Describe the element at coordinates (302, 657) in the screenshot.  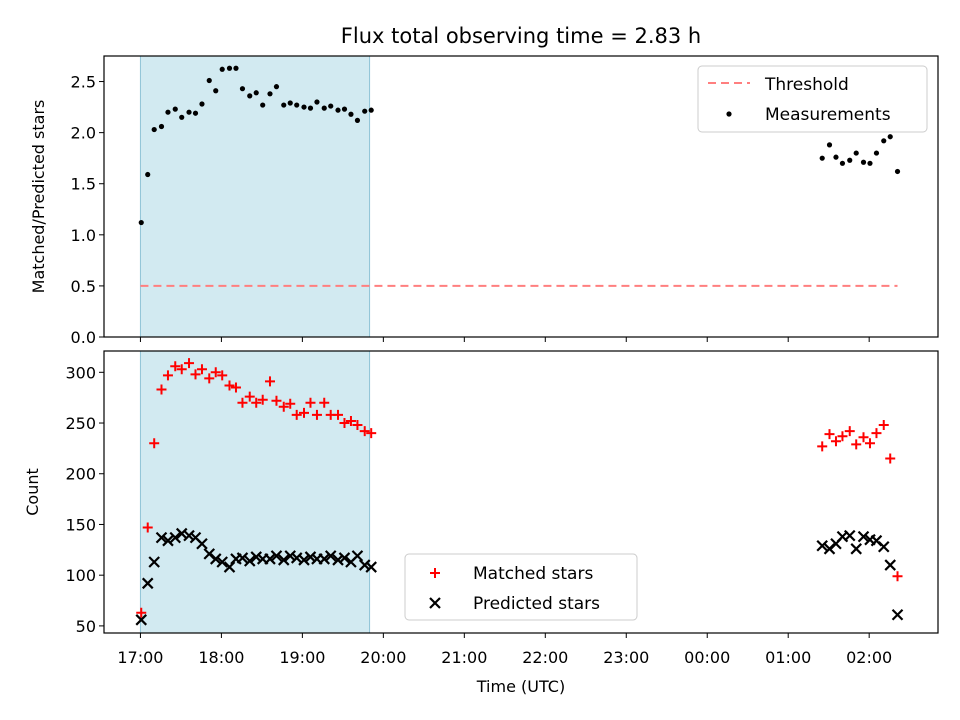
I see `x-tick-label: 19:00` at that location.